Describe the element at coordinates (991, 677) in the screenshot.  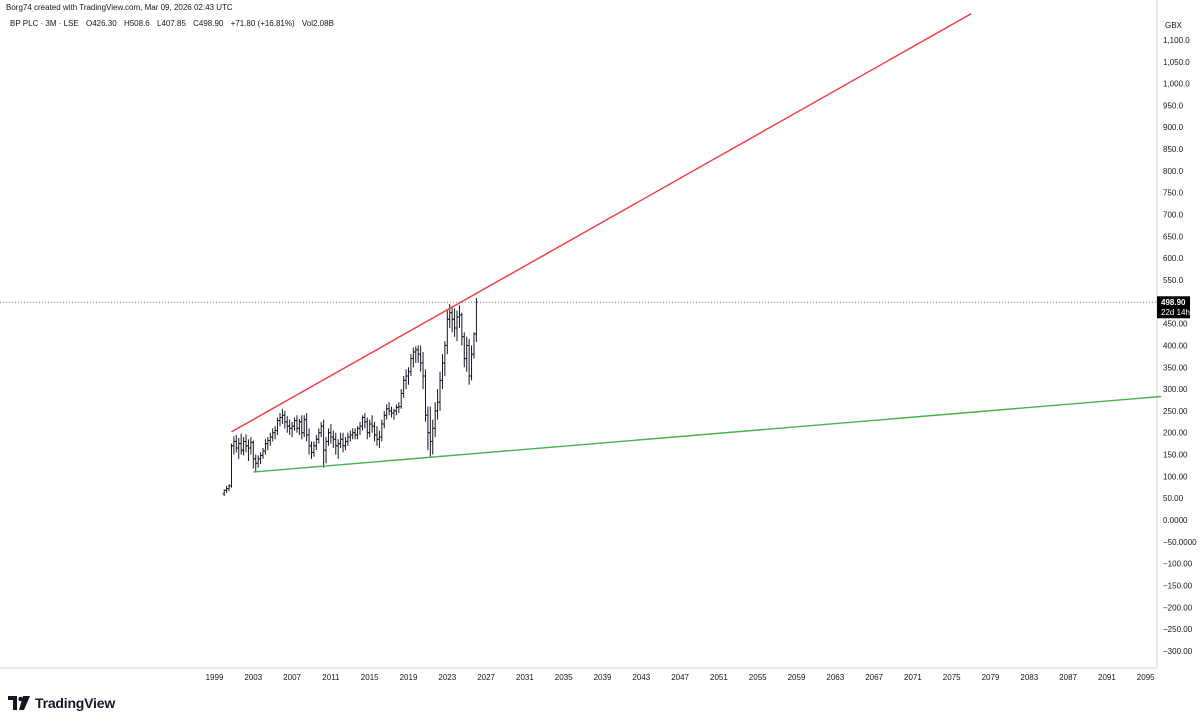
I see `time-tick-label: 2079` at that location.